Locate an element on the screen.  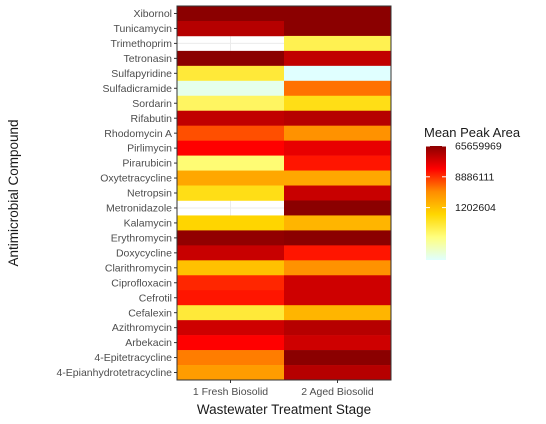
x-tick-labels: 1 Fresh Biosolid 2 Aged Biosolid is located at coordinates (283, 389).